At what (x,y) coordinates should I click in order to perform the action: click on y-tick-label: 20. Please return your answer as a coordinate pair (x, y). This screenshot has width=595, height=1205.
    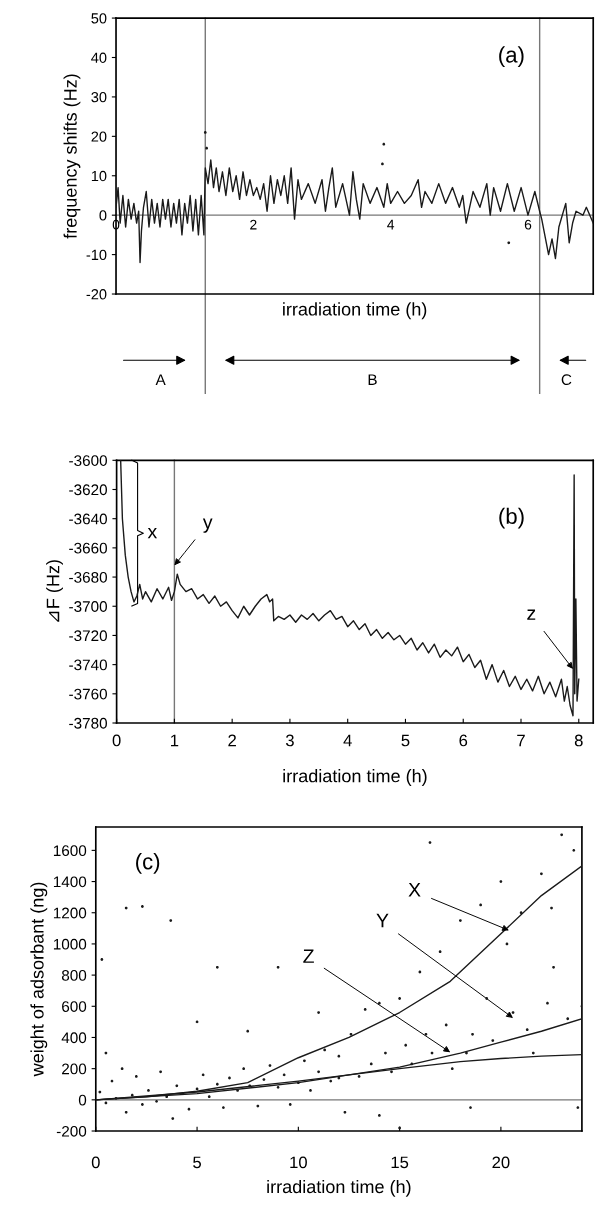
    Looking at the image, I should click on (99, 136).